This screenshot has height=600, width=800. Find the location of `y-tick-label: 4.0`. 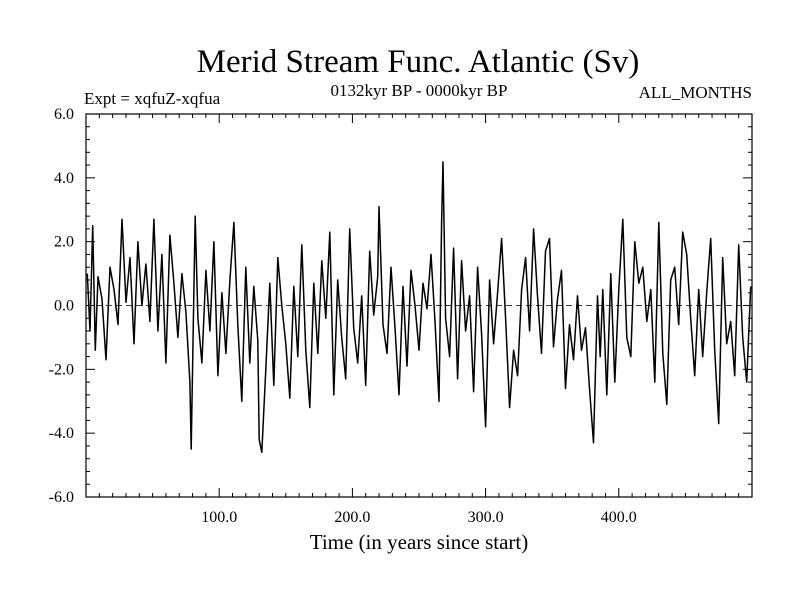

y-tick-label: 4.0 is located at coordinates (64, 178).